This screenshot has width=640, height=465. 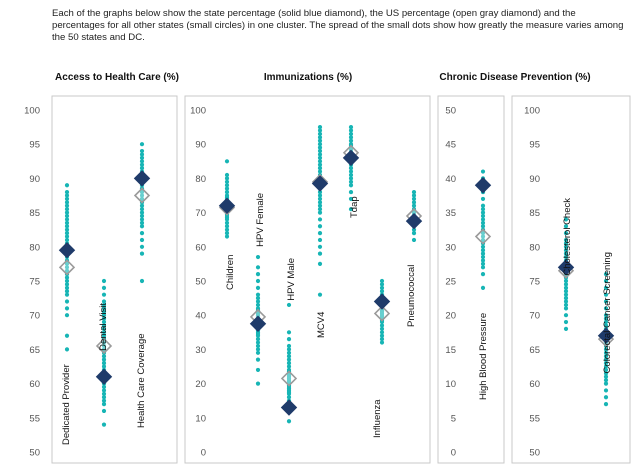 What do you see at coordinates (34, 145) in the screenshot?
I see `y-tick-label: 95` at bounding box center [34, 145].